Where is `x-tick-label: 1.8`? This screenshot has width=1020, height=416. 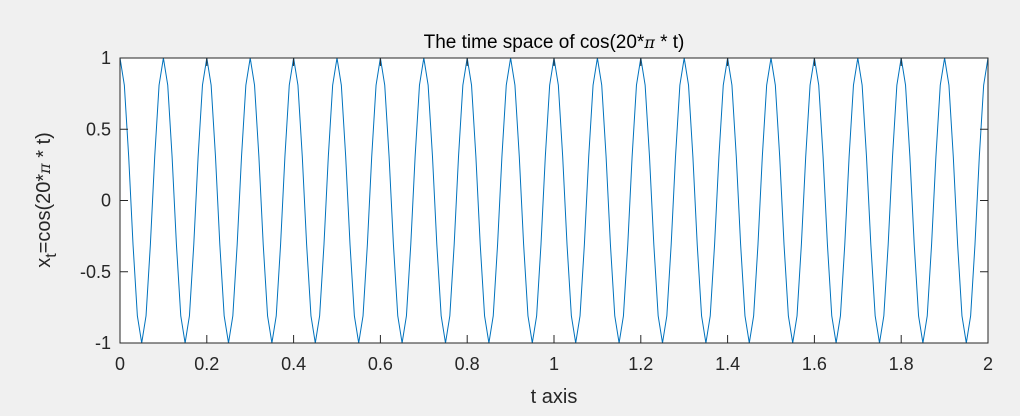 x-tick-label: 1.8 is located at coordinates (901, 364).